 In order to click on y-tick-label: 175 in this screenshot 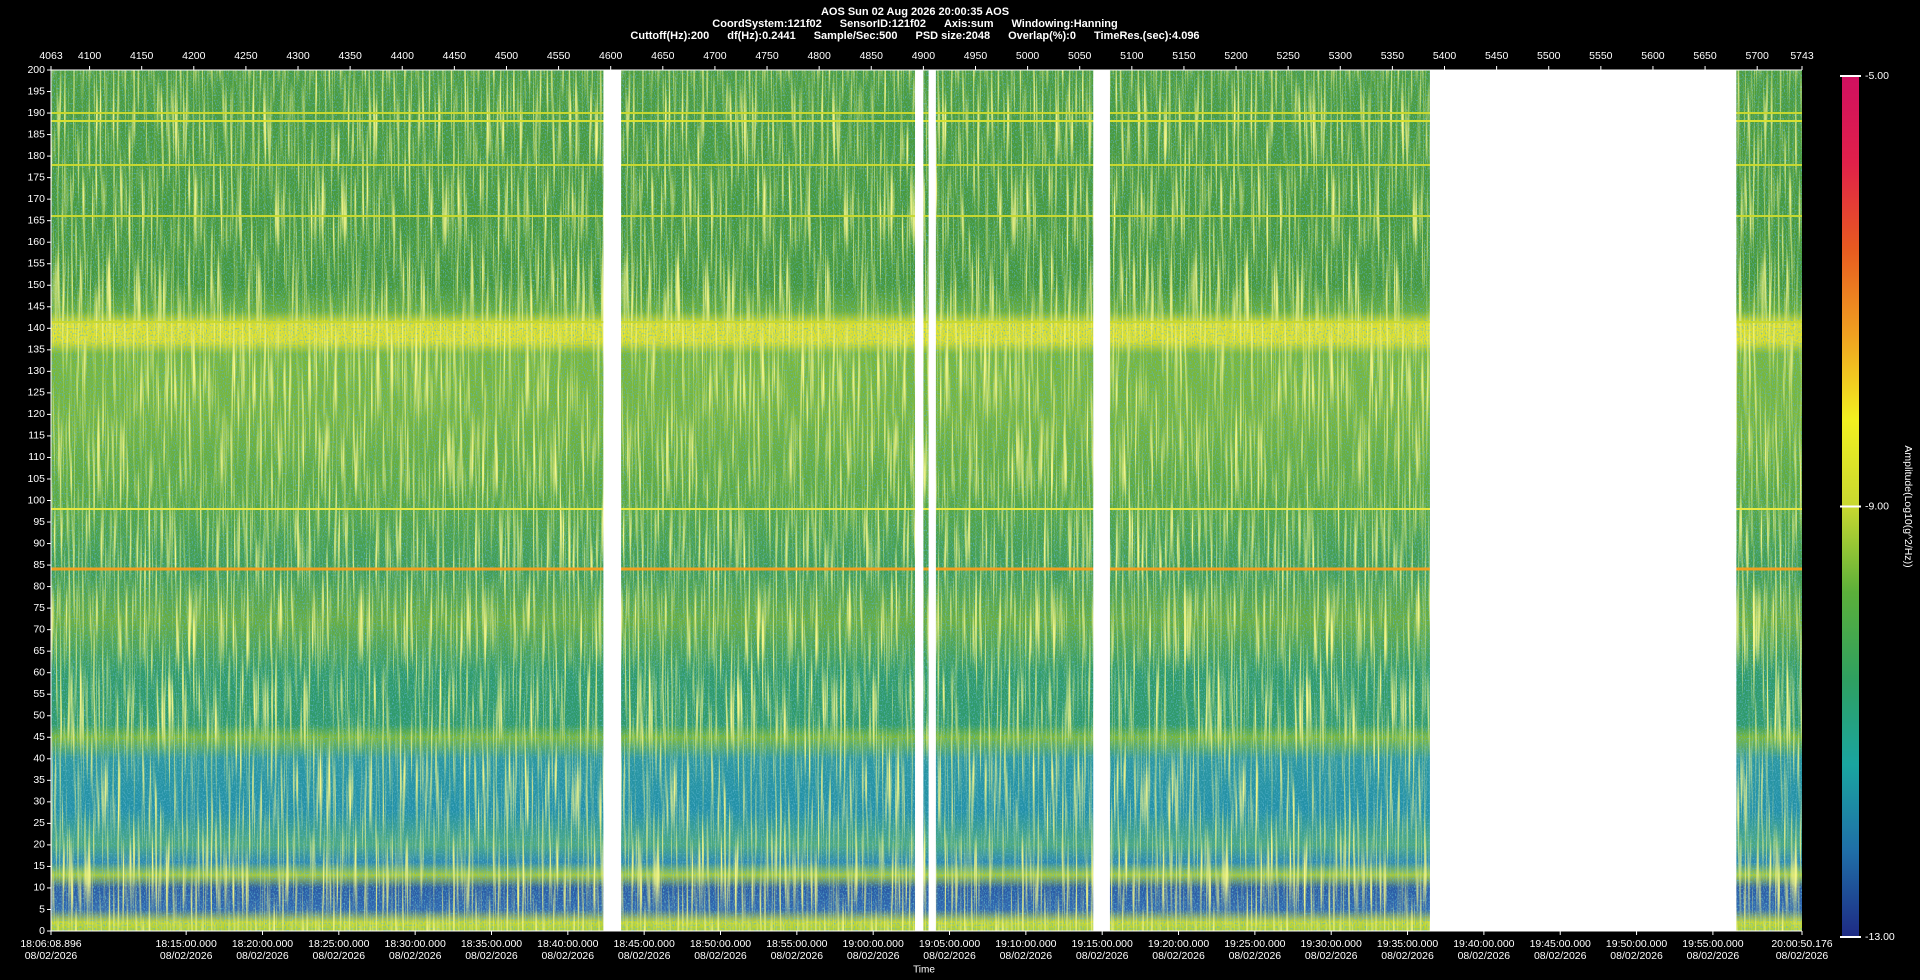, I will do `click(36, 177)`.